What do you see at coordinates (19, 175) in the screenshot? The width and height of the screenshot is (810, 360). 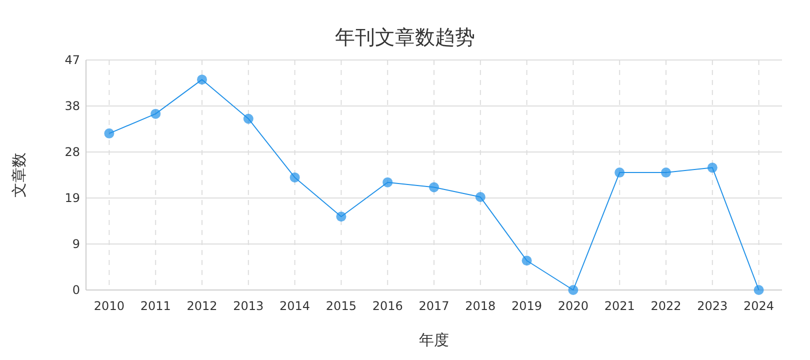 I see `y-axis-title: 文章数` at bounding box center [19, 175].